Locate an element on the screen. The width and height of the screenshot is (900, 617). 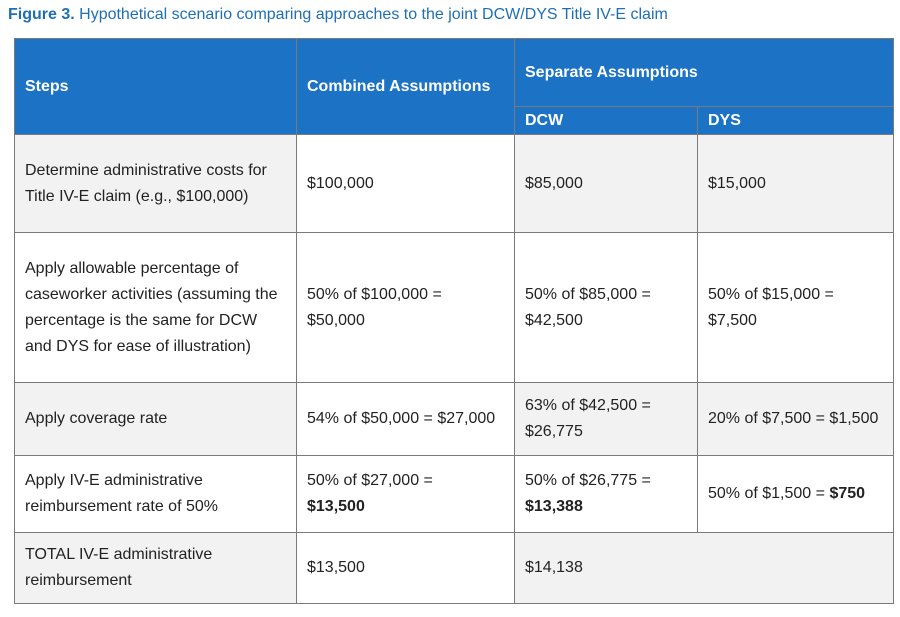
dcw-formula: 50% of $26,775 = is located at coordinates (588, 480).